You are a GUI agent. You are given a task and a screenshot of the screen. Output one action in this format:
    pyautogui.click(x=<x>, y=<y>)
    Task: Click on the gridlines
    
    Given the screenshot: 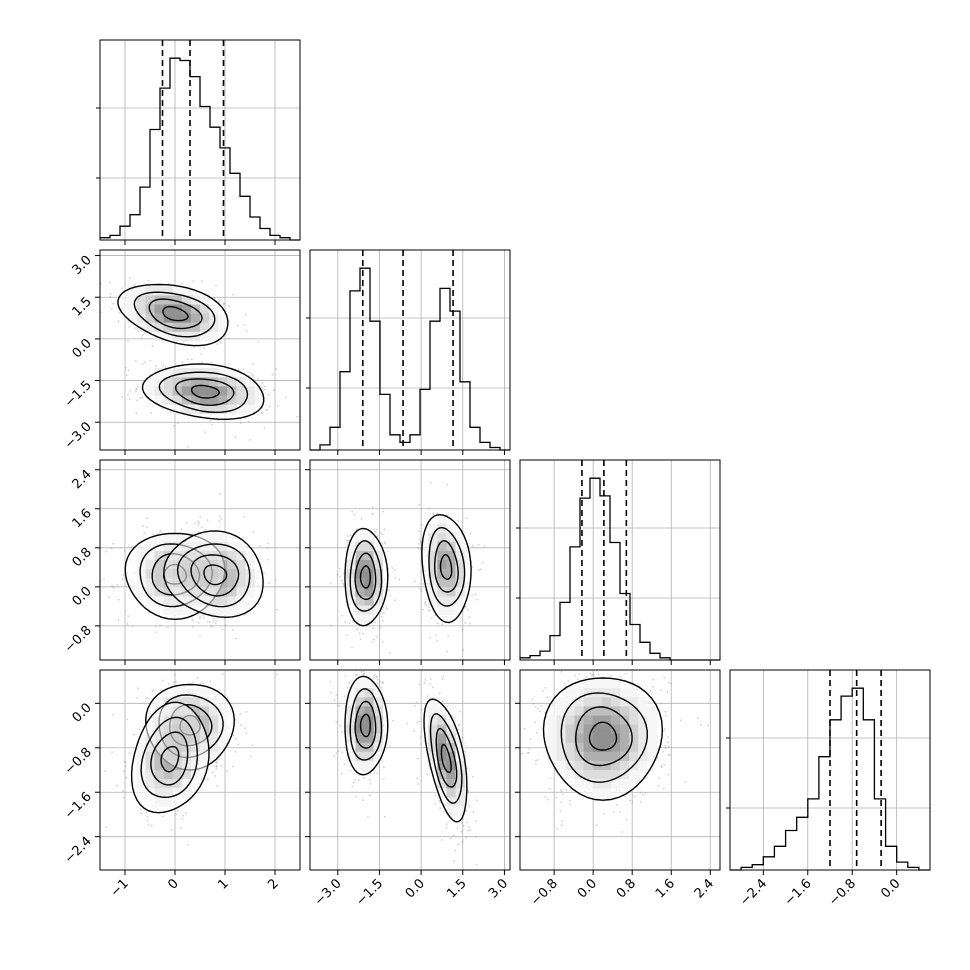 What is the action you would take?
    pyautogui.click(x=410, y=350)
    